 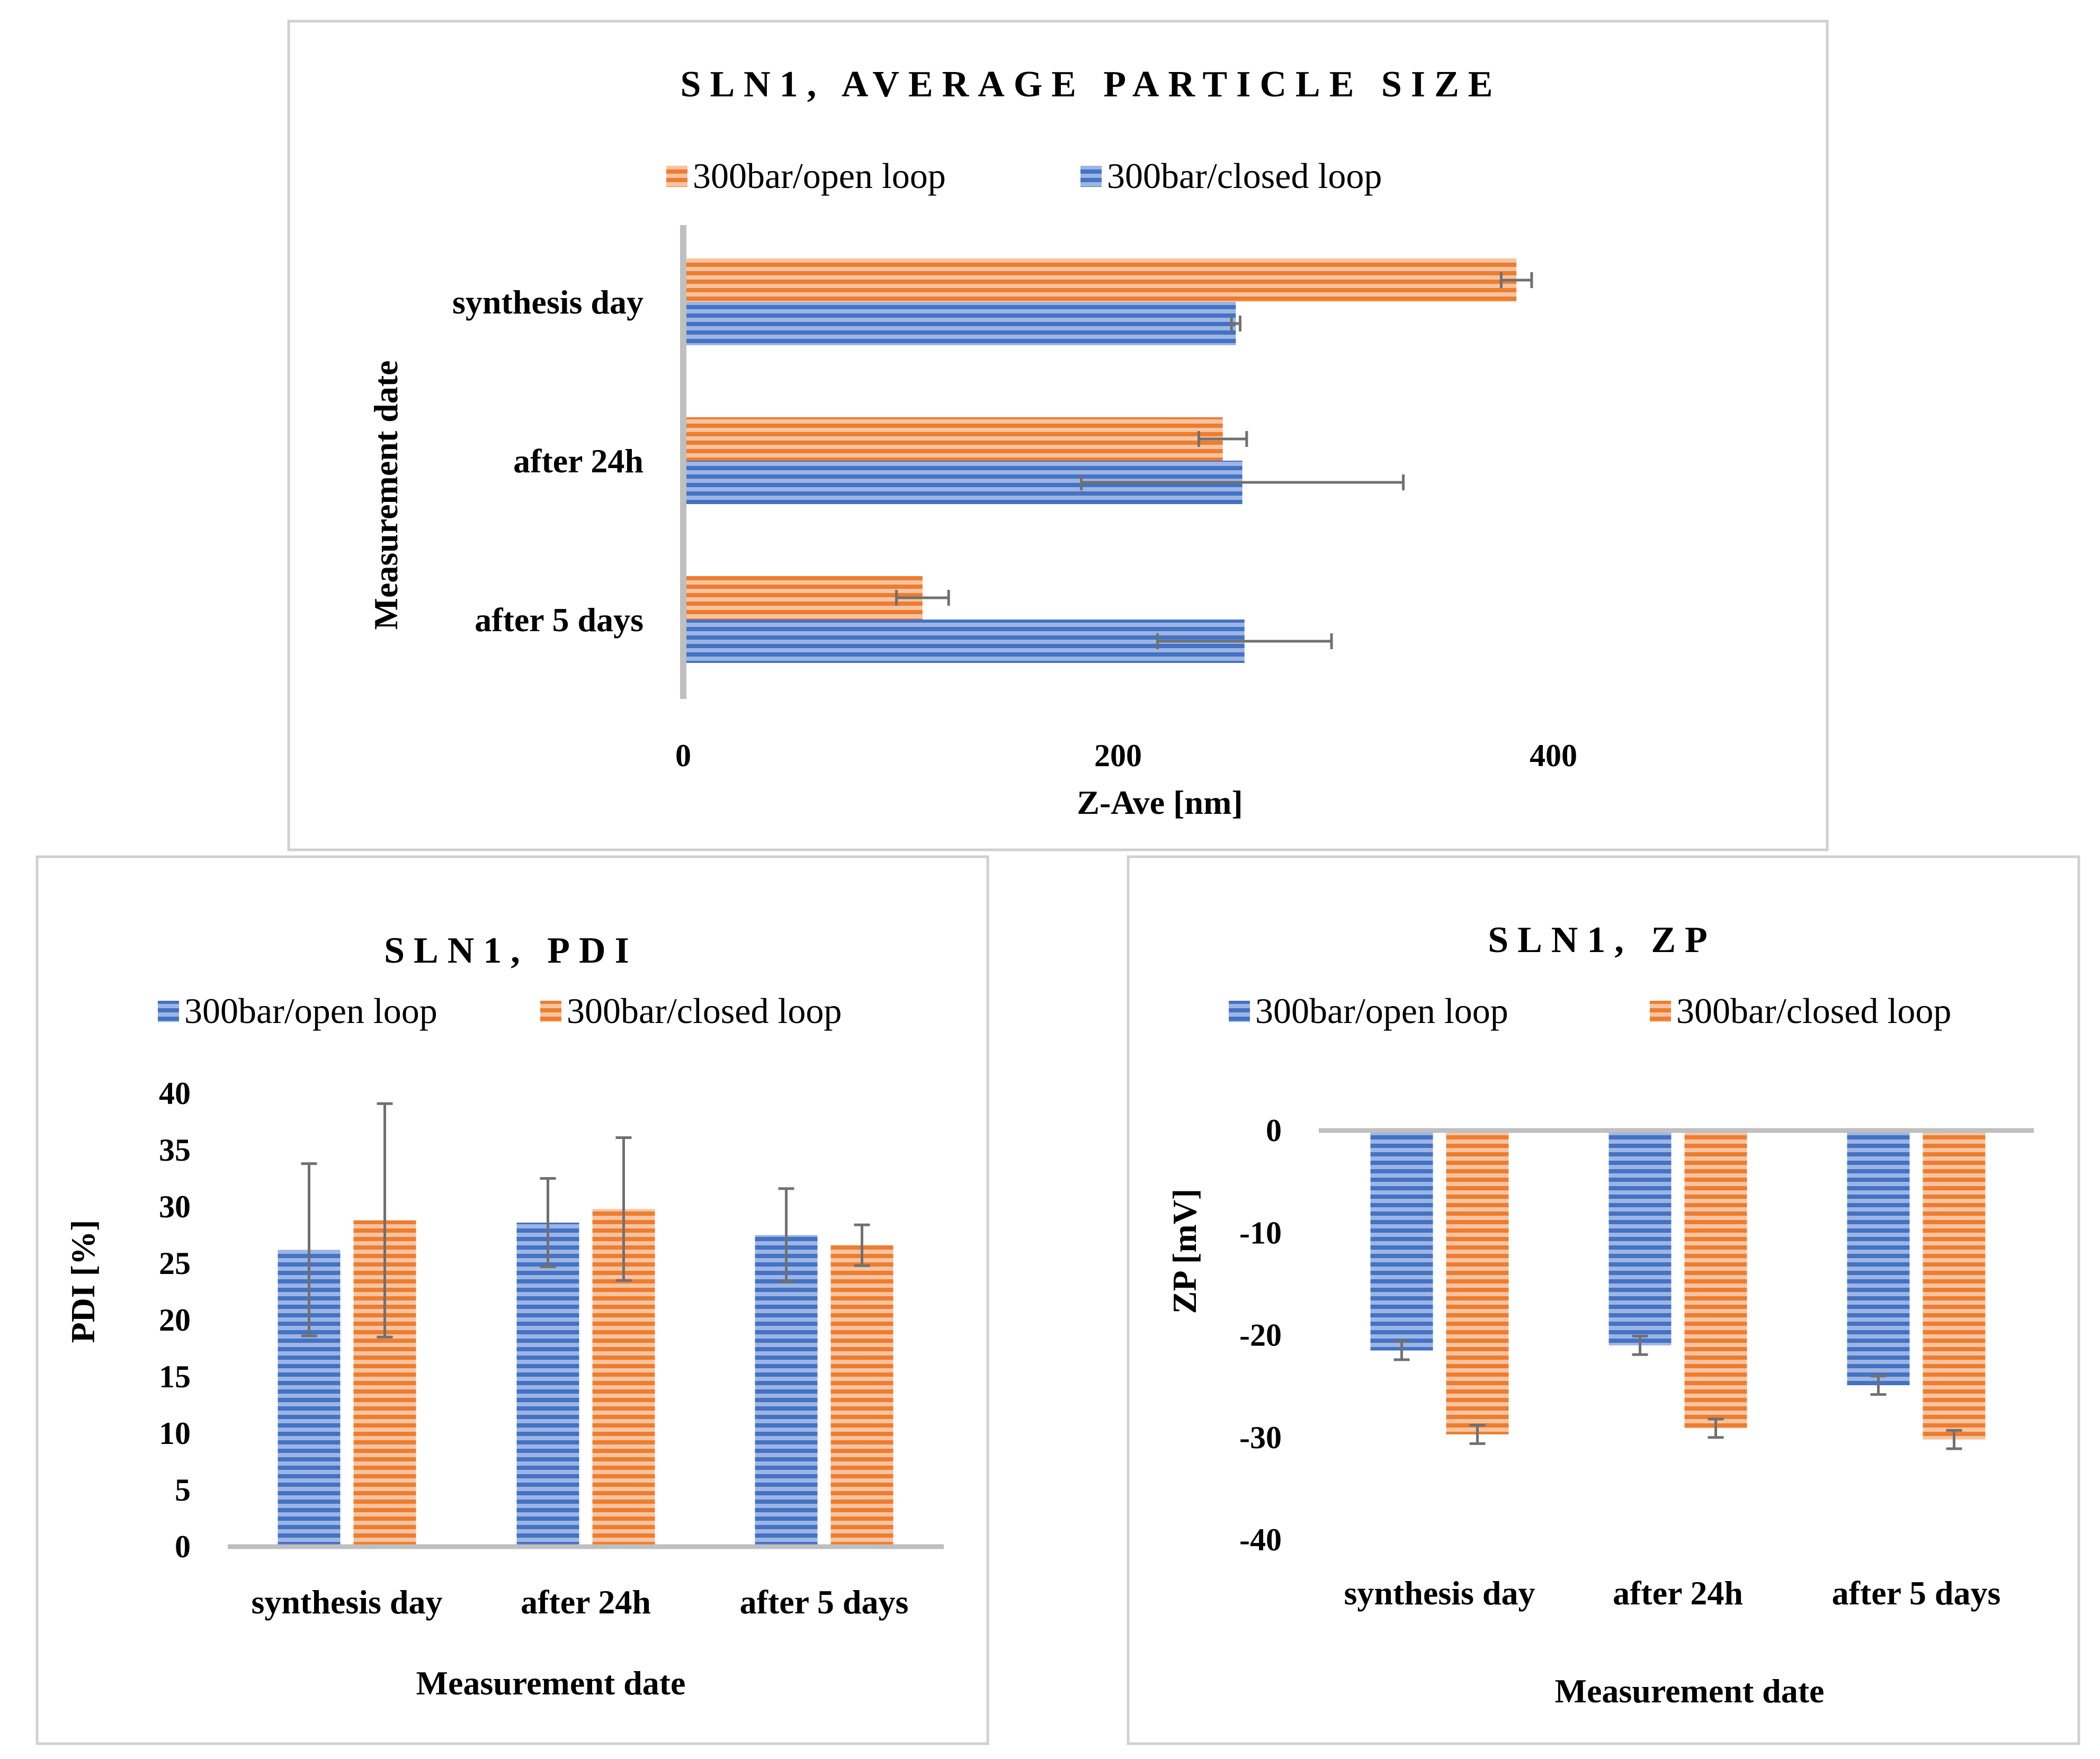 I want to click on y-tick-35: 35, so click(x=175, y=1150).